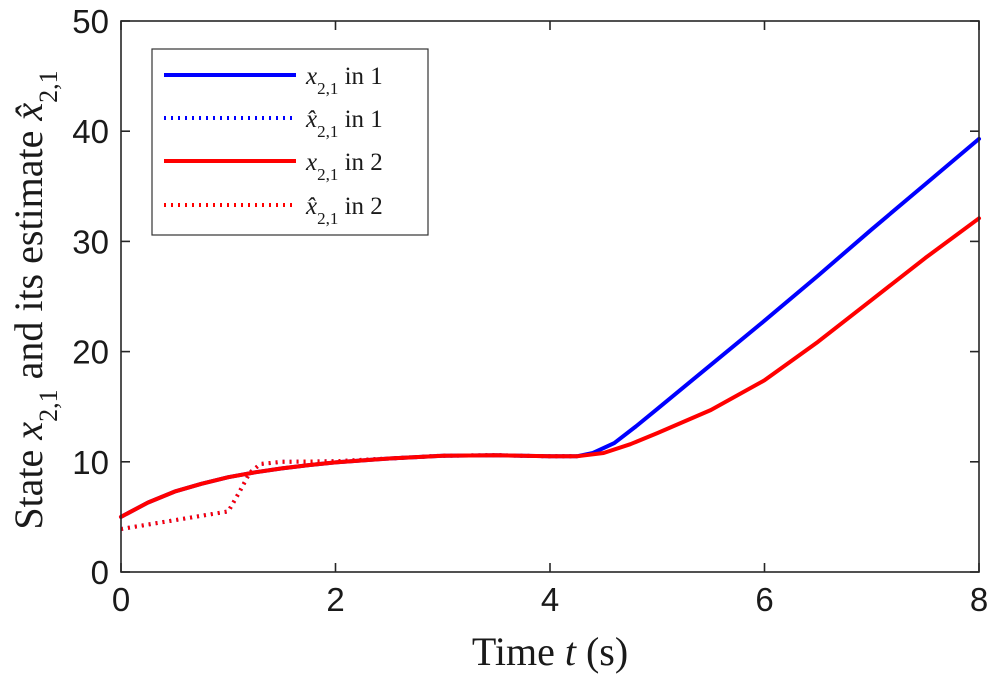 This screenshot has width=996, height=683. What do you see at coordinates (344, 123) in the screenshot?
I see `legend-entry-2: x̂2,1 in 1` at bounding box center [344, 123].